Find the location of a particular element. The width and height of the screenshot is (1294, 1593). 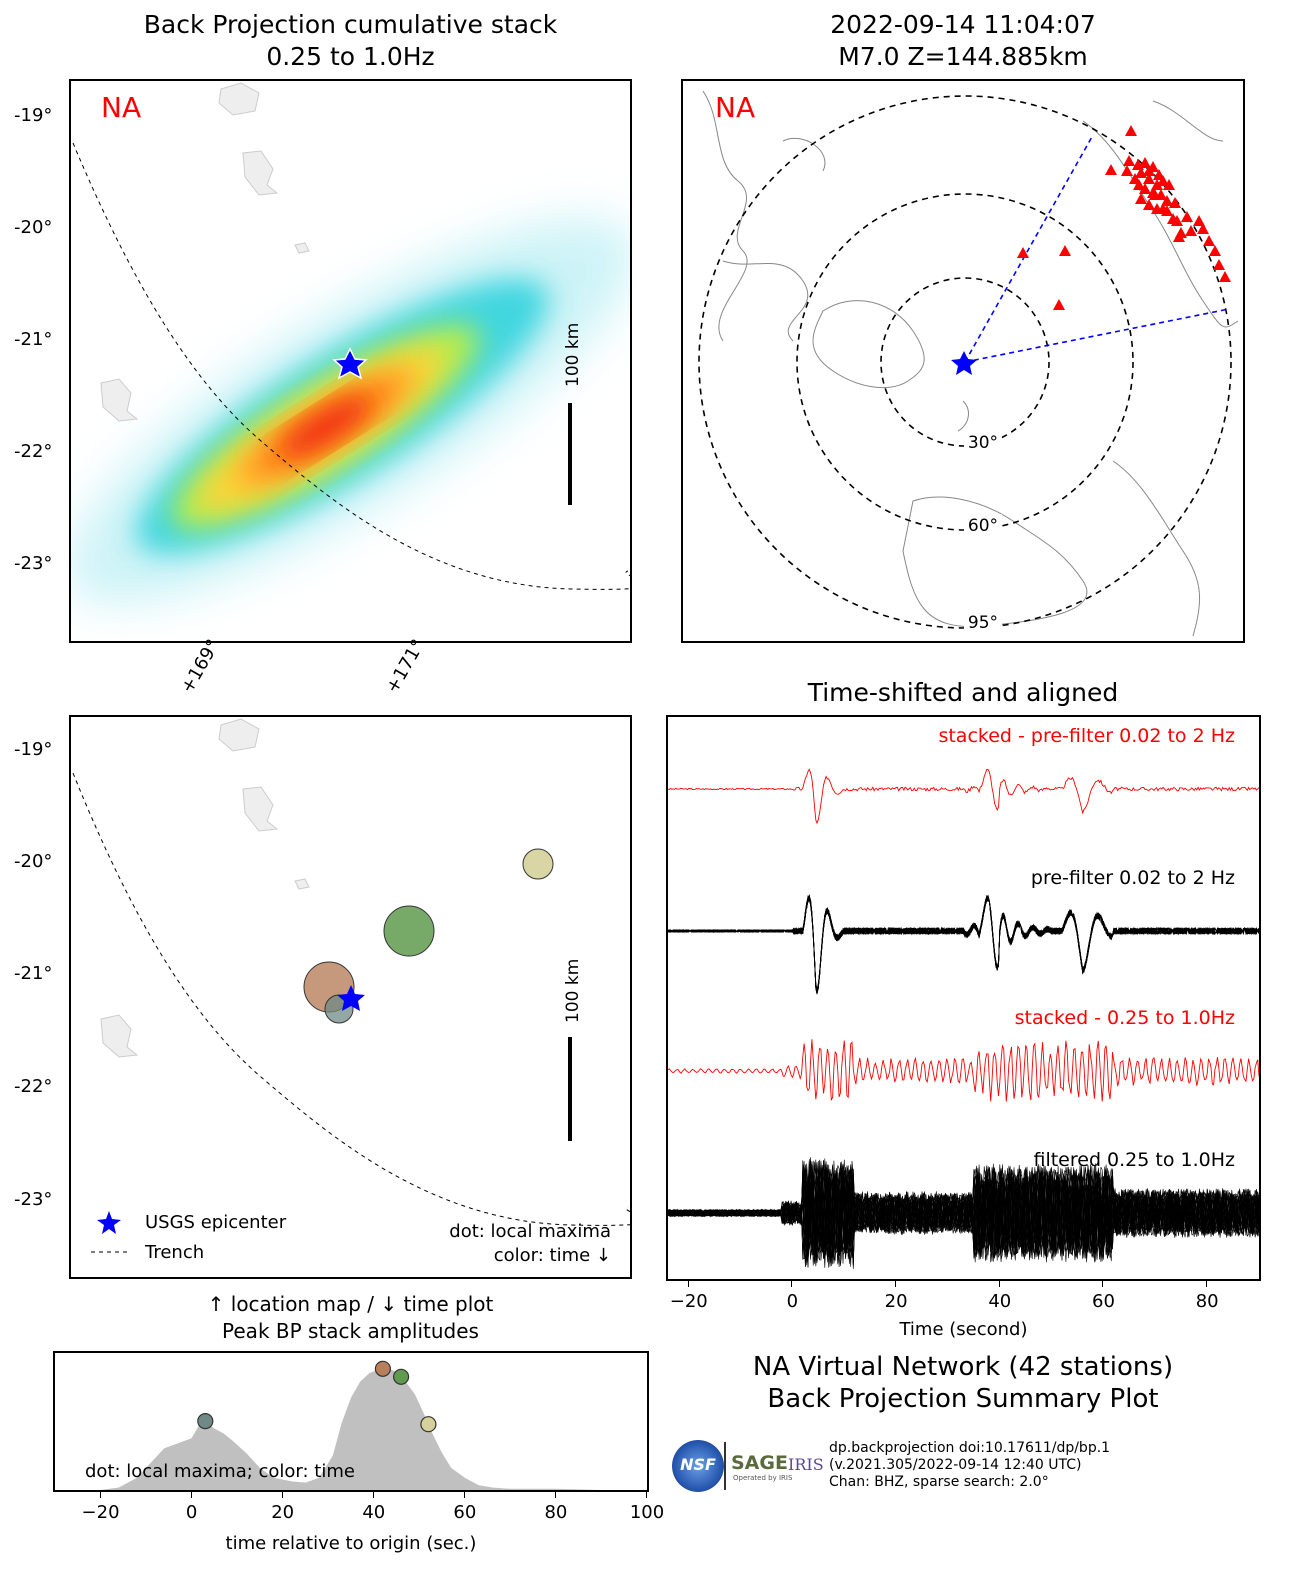

label-prefilter: pre-filter 0.02 to 2 Hz is located at coordinates (1132, 878).